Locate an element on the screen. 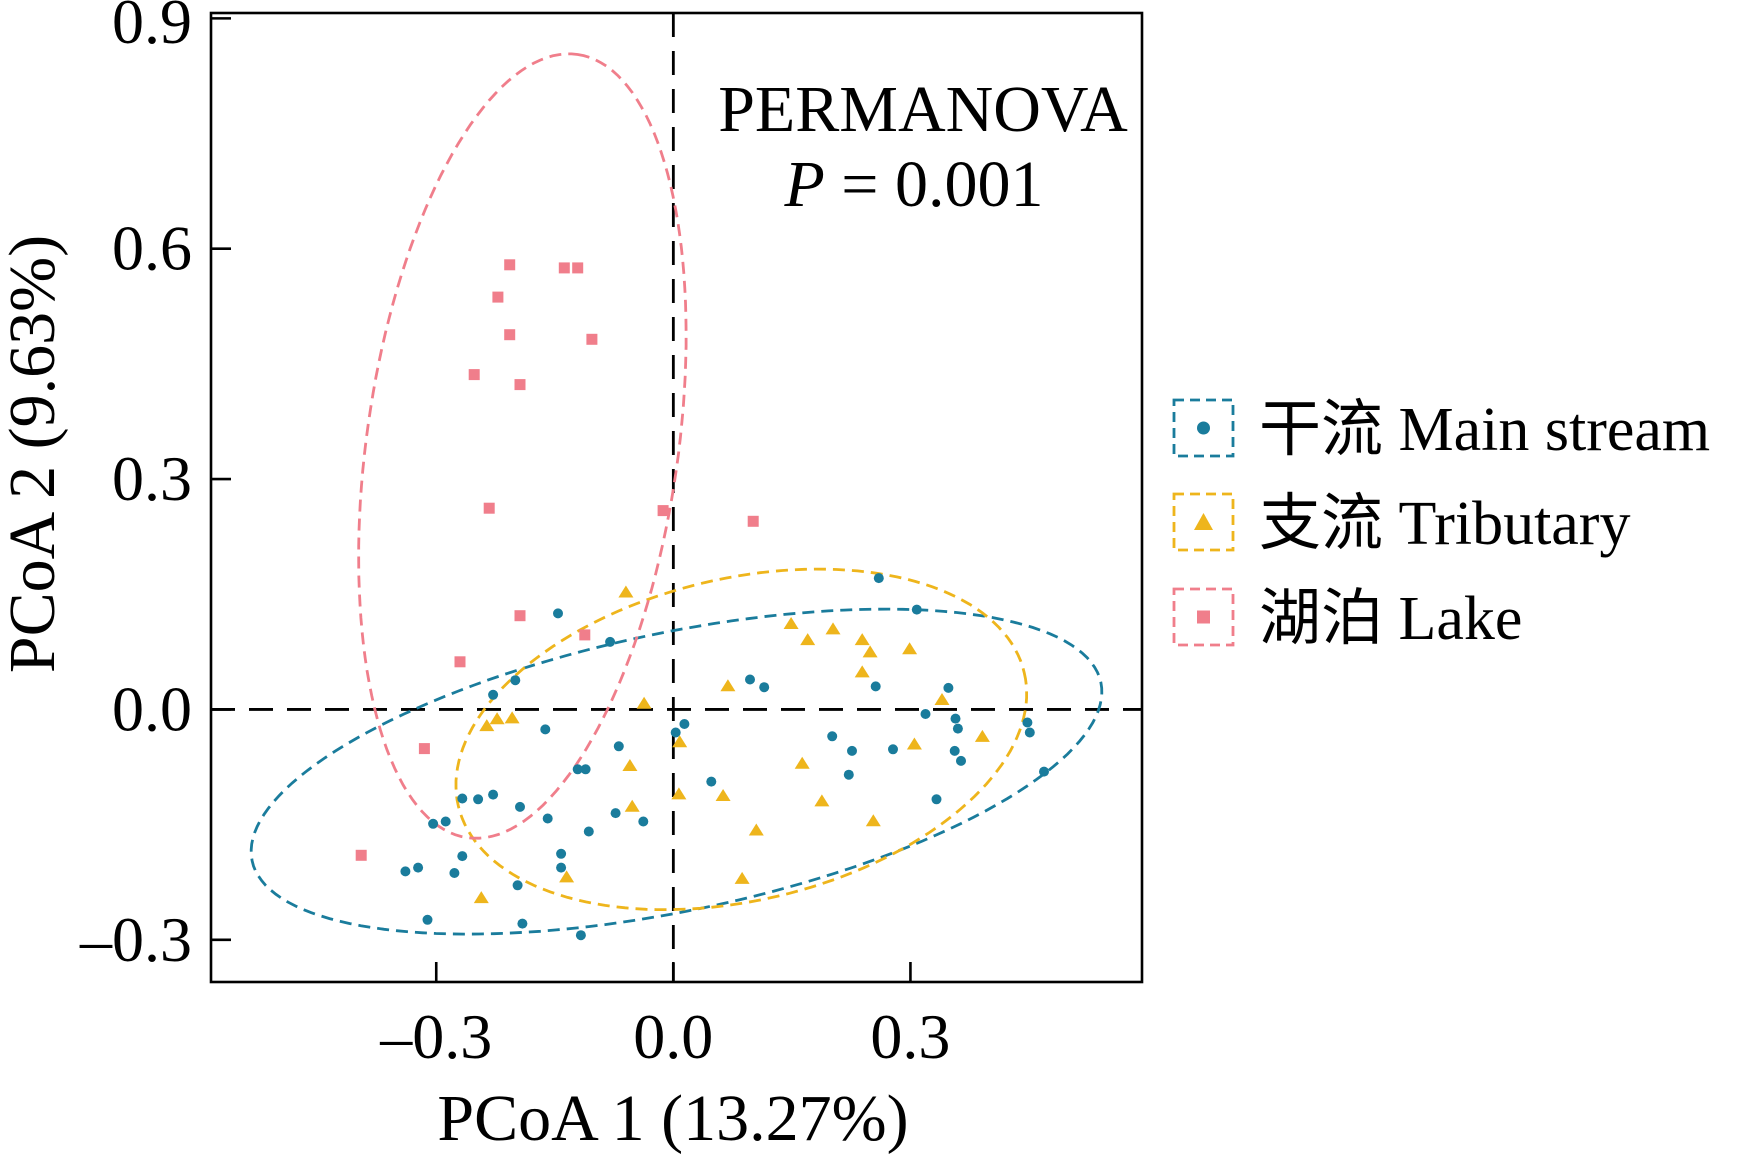 The height and width of the screenshot is (1160, 1742). legend-label-lake: 湖泊 Lake is located at coordinates (1390, 619).